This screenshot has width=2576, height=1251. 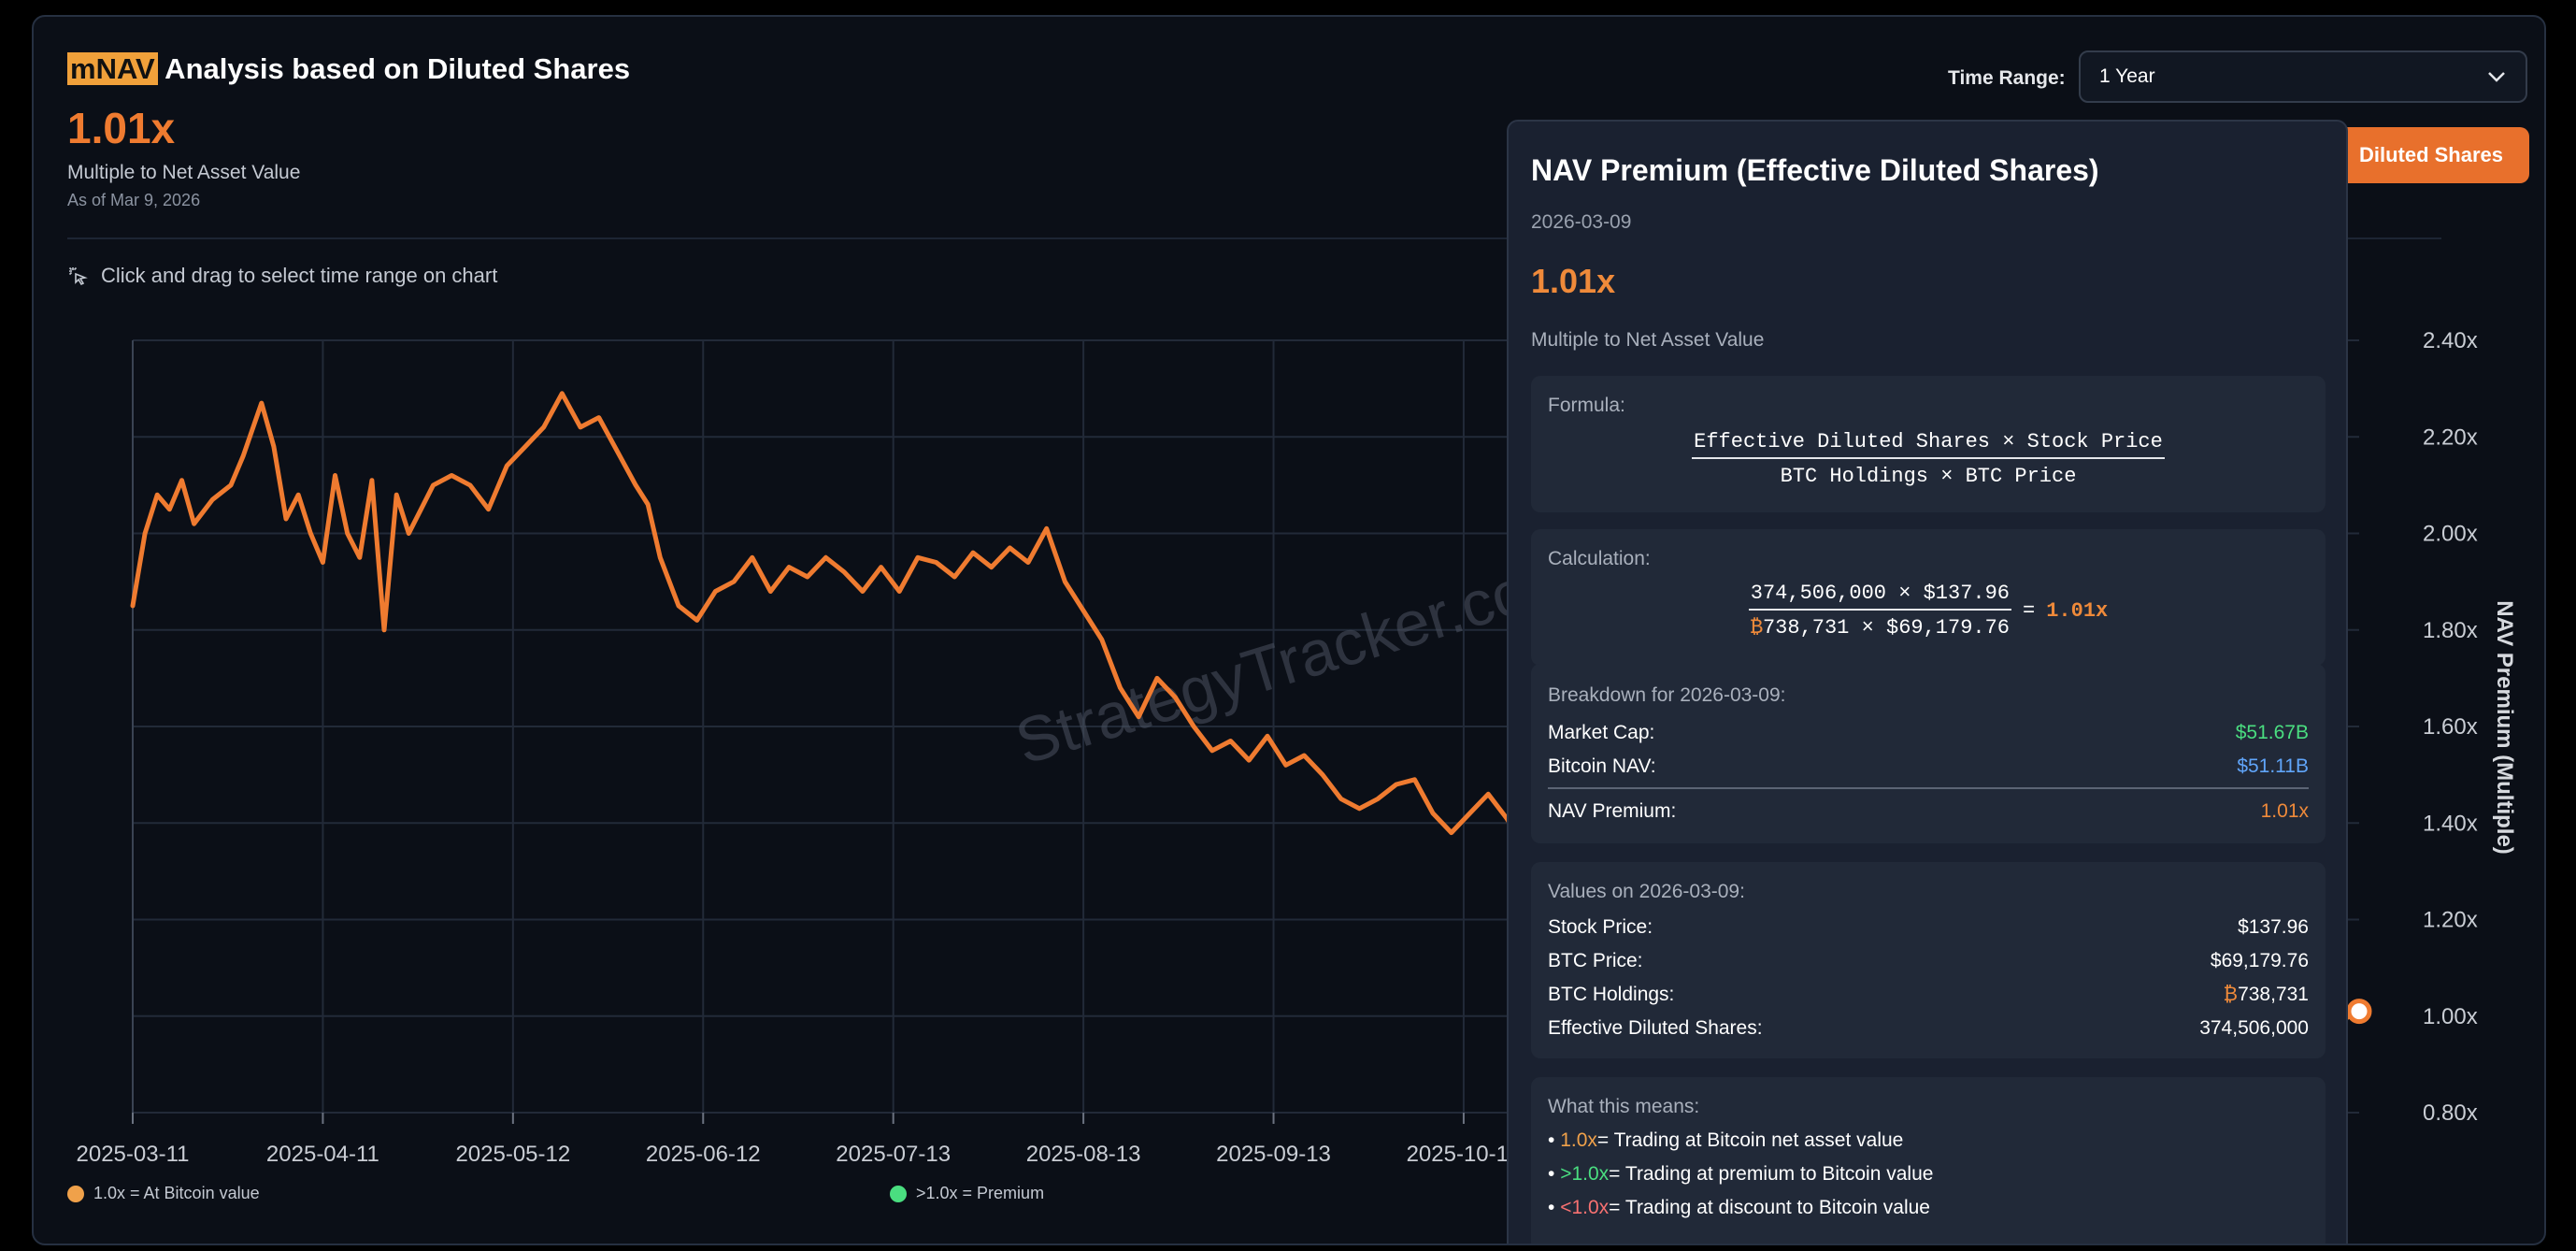 What do you see at coordinates (394, 68) in the screenshot?
I see `title-text: Analysis based on Diluted Shares` at bounding box center [394, 68].